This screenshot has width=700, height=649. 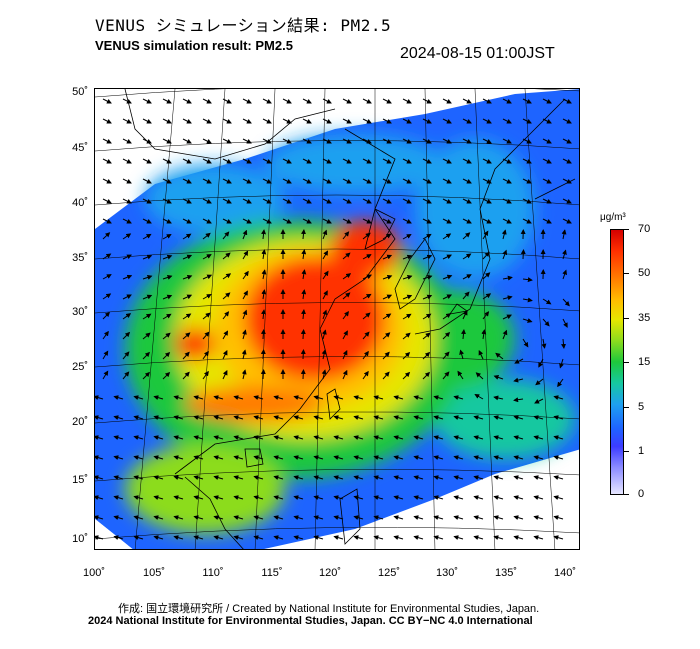 What do you see at coordinates (626, 407) in the screenshot?
I see `colorbar-tick` at bounding box center [626, 407].